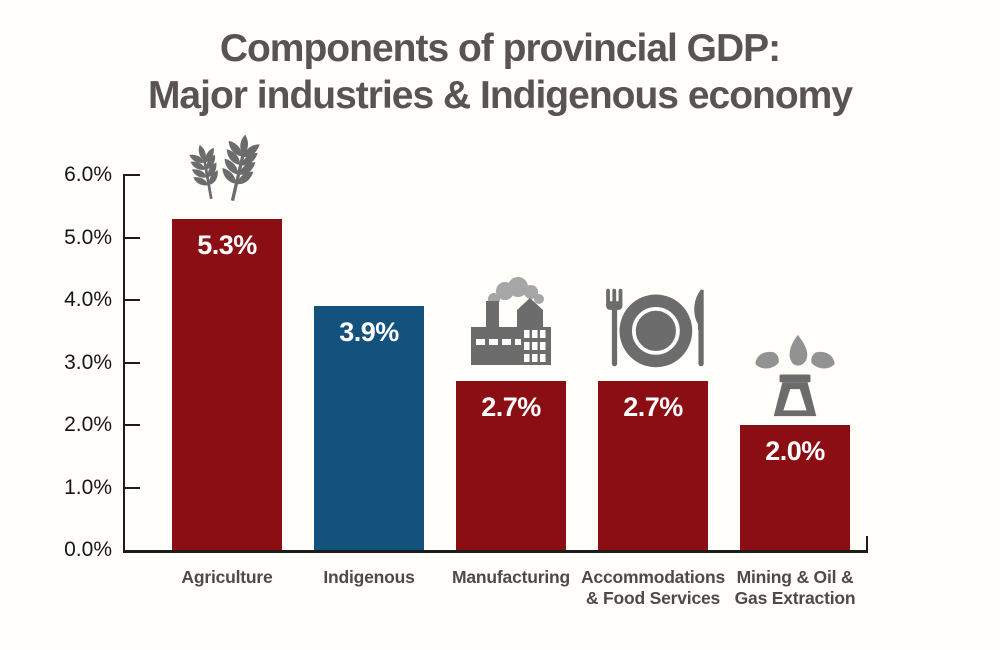 The height and width of the screenshot is (650, 1000). I want to click on y-tick-label: 2.0%, so click(88, 424).